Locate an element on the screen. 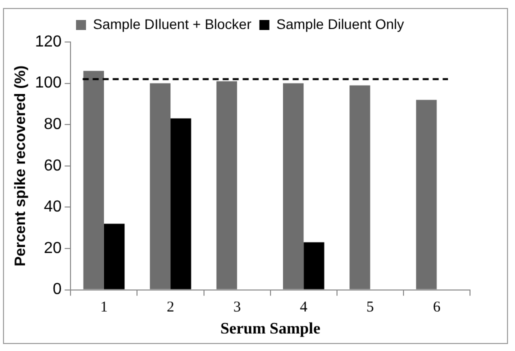  y-tick-label: 40 is located at coordinates (53, 207).